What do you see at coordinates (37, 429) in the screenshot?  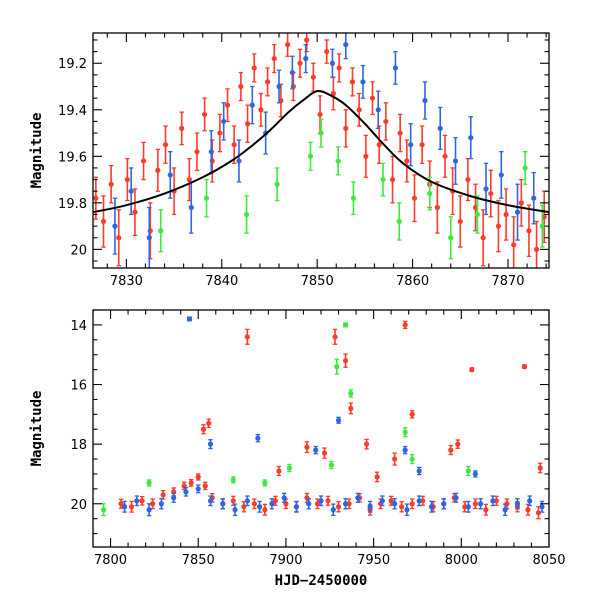 I see `y-axis-title: Magnitude` at bounding box center [37, 429].